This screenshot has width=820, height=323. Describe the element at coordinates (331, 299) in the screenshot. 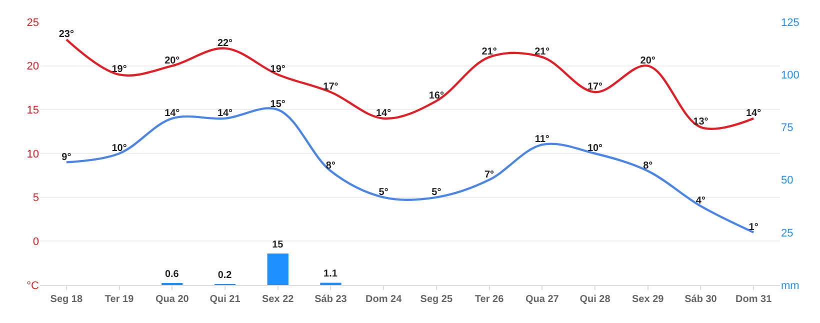

I see `x-tick-label: Sáb 23` at that location.